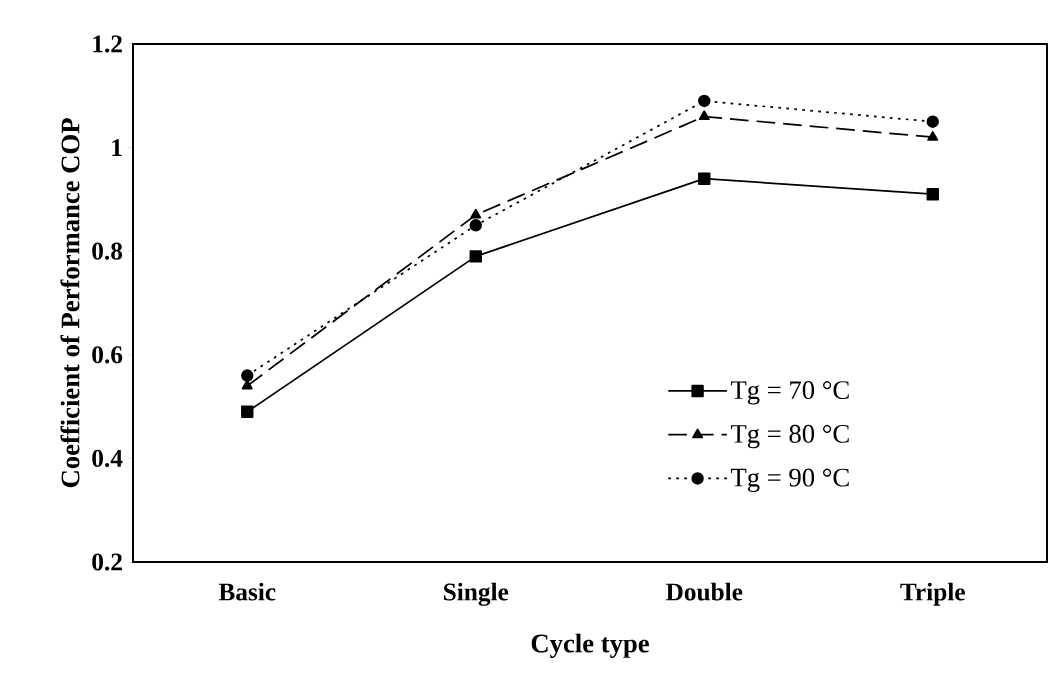 This screenshot has height=700, width=1049. What do you see at coordinates (107, 251) in the screenshot?
I see `y-tick-label: 0.8` at bounding box center [107, 251].